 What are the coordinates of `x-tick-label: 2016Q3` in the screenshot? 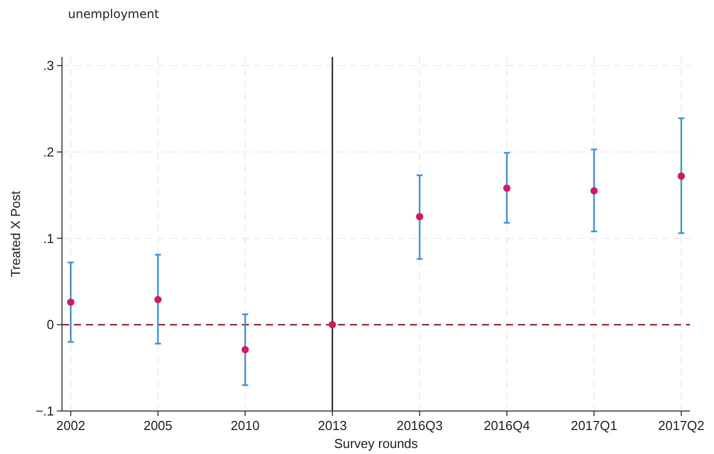 It's located at (419, 425).